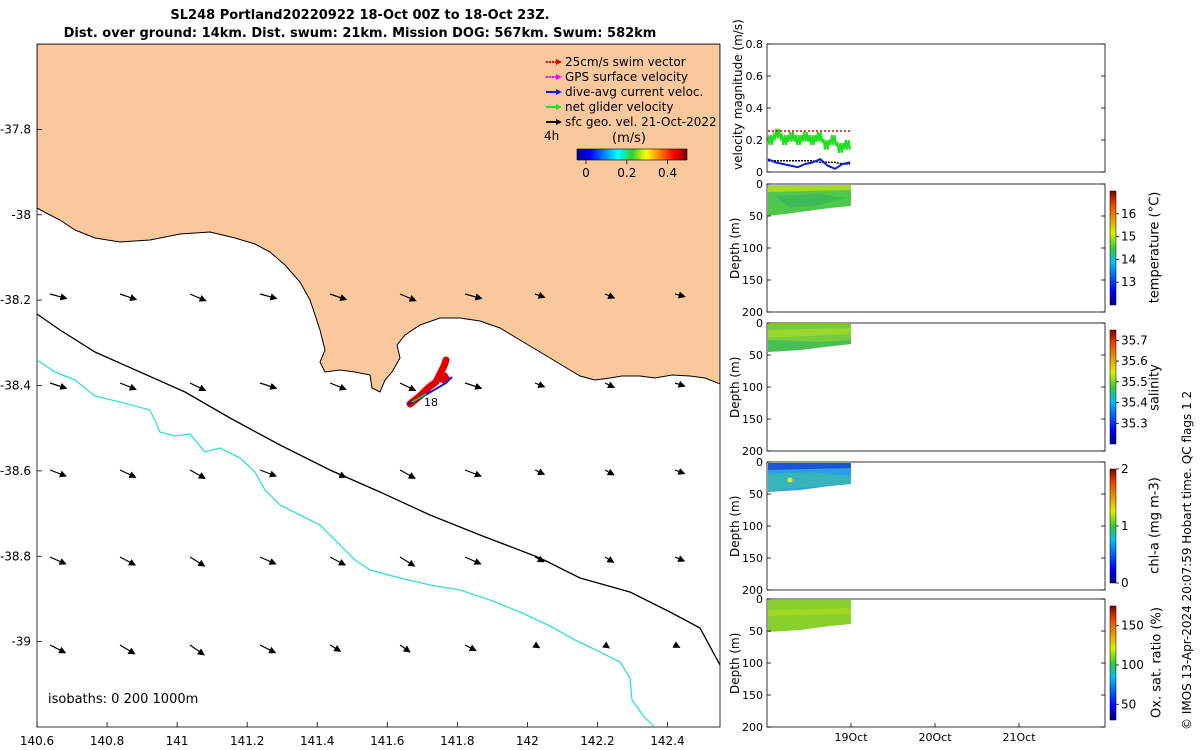 The width and height of the screenshot is (1200, 750). I want to click on oxygen-ylabel: Depth (m), so click(735, 663).